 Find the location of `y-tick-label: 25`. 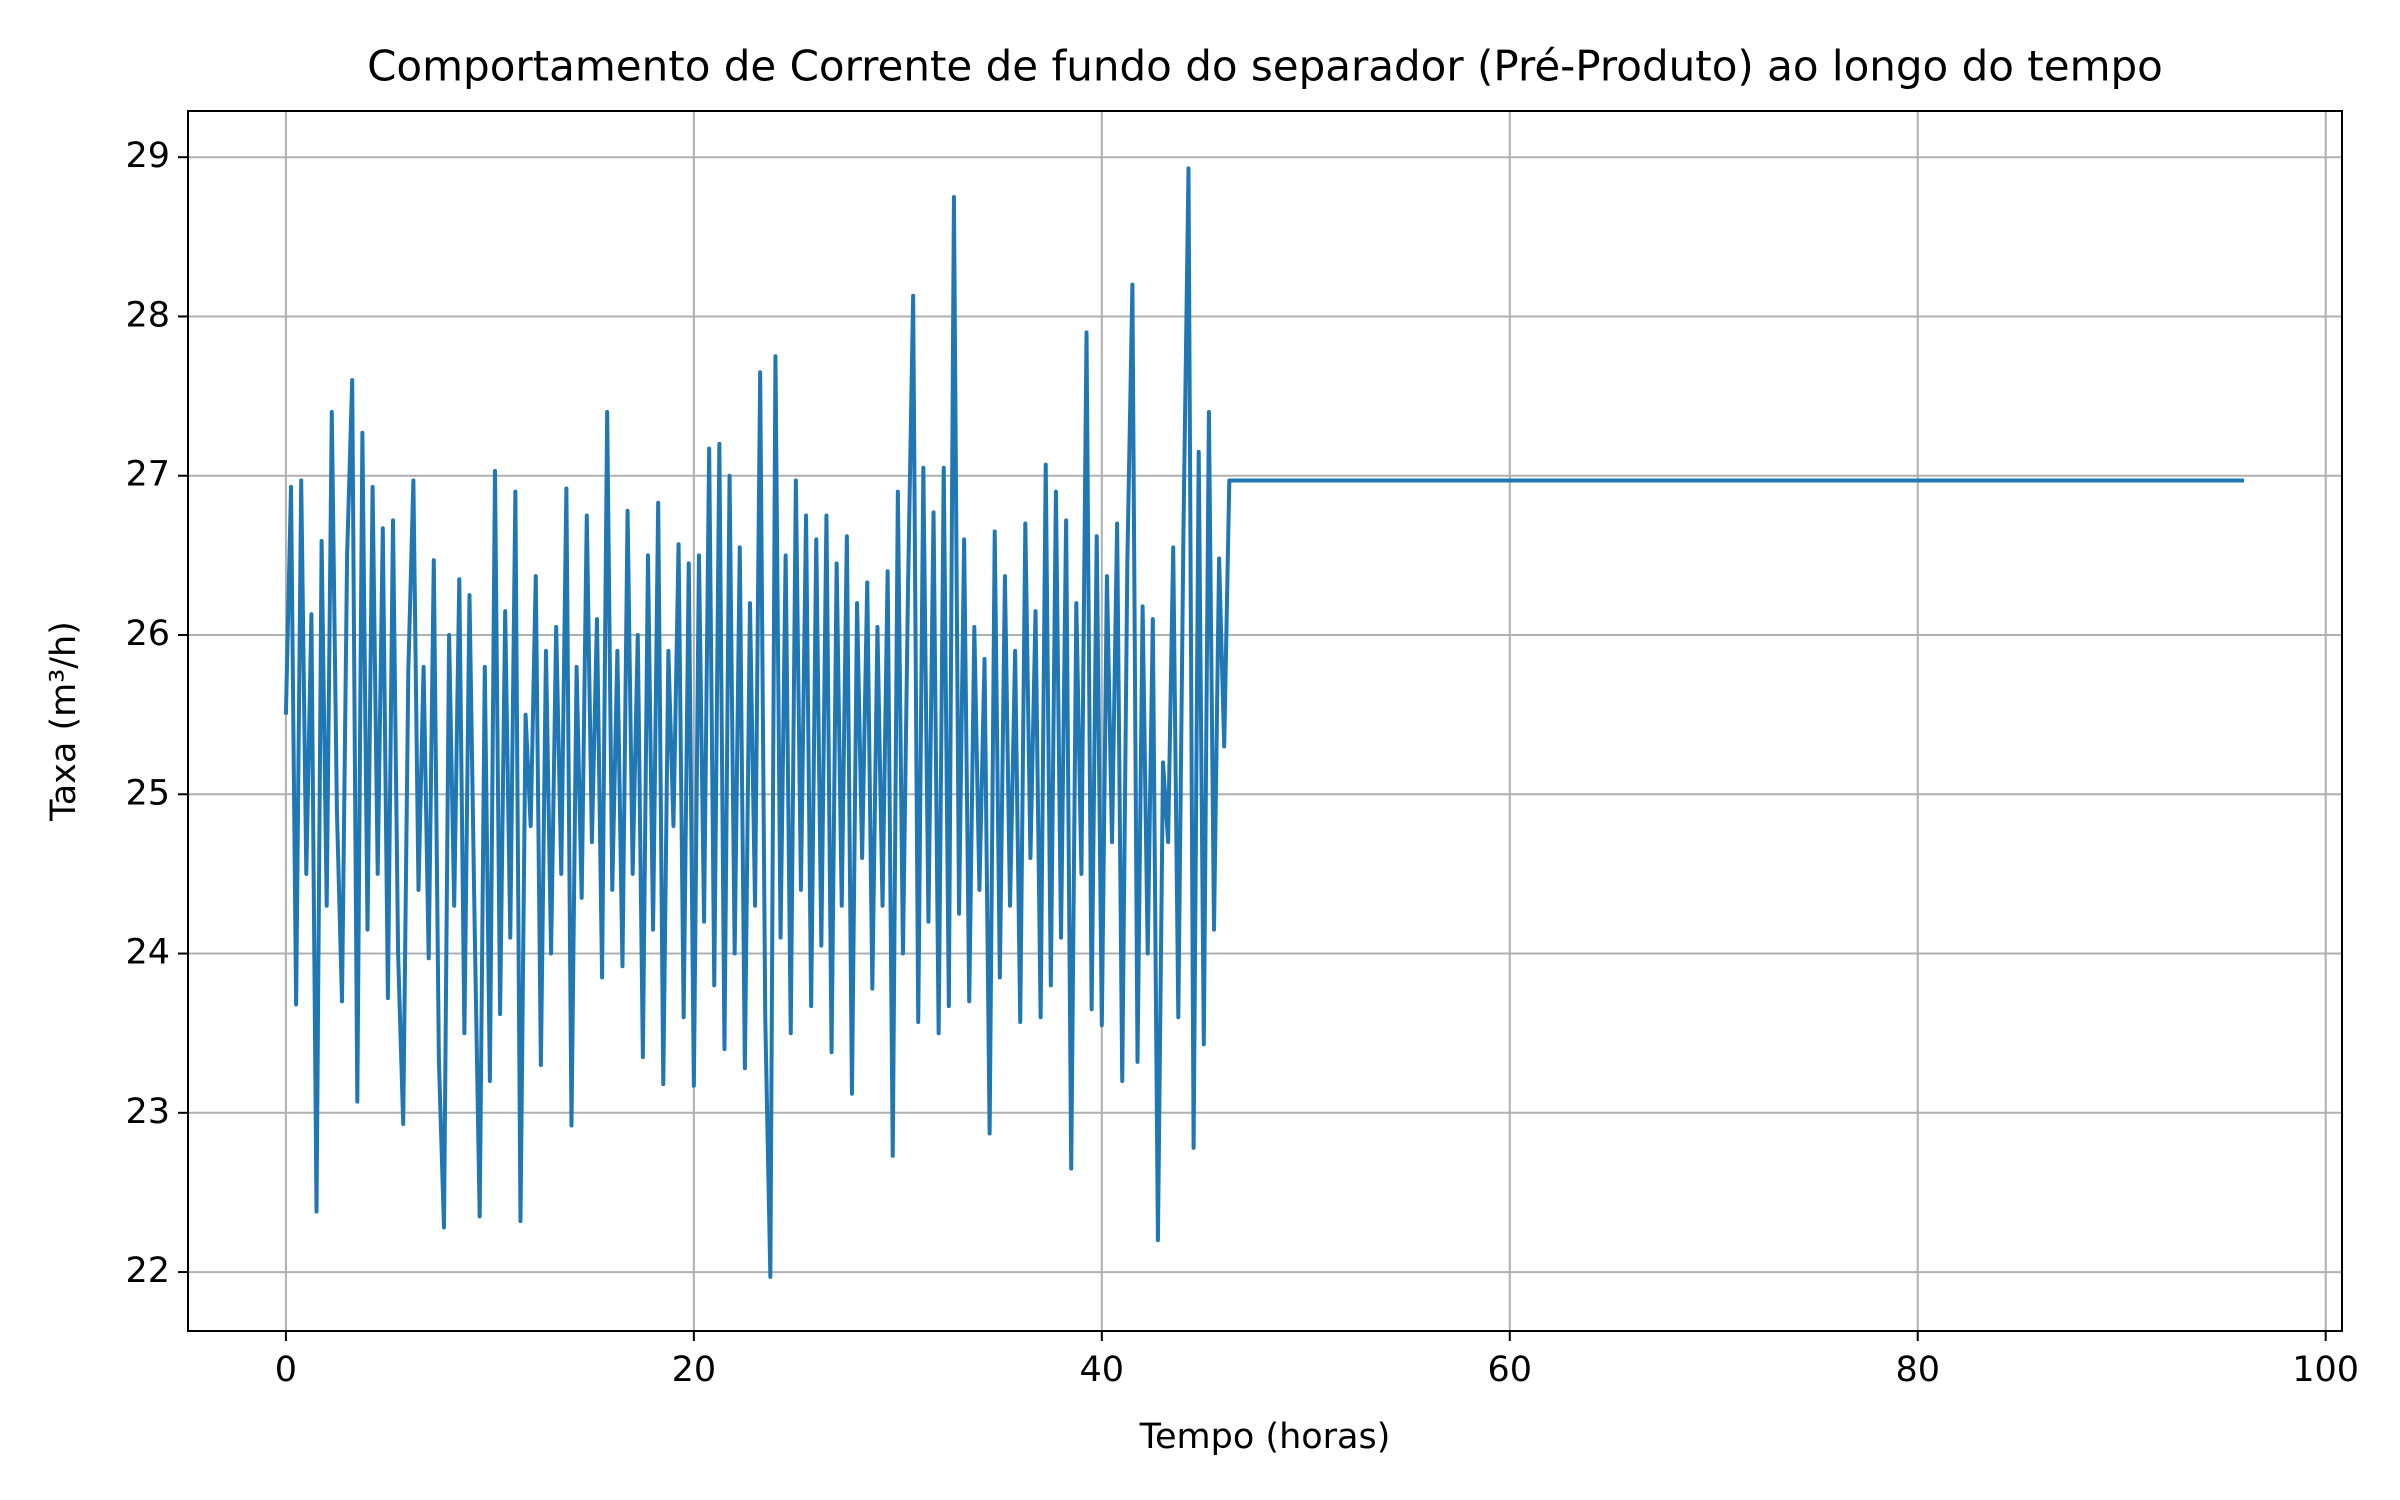

y-tick-label: 25 is located at coordinates (147, 793).